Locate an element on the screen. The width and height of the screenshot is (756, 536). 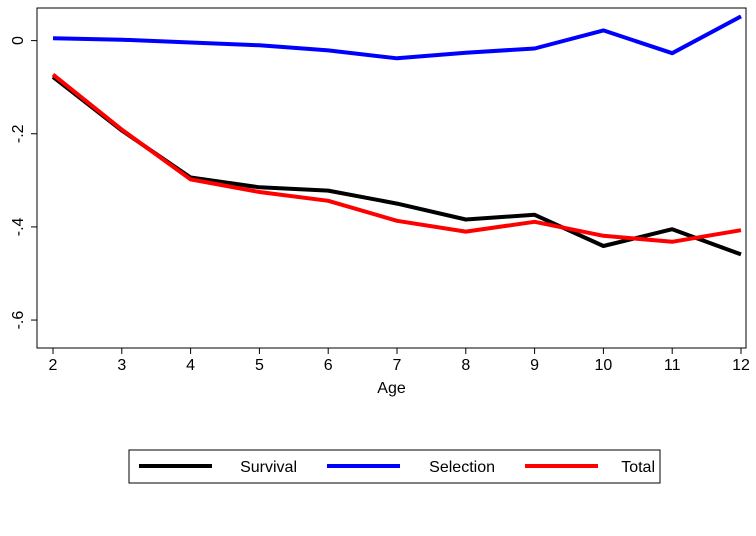
y-tick-label: -.6 is located at coordinates (18, 320).